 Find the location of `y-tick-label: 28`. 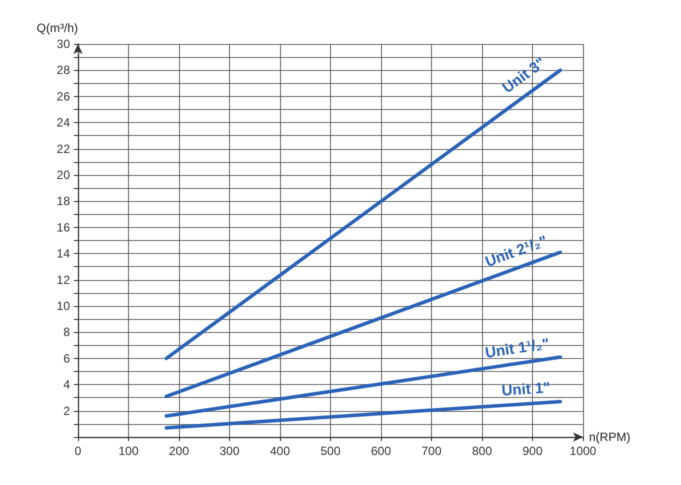

y-tick-label: 28 is located at coordinates (63, 70).